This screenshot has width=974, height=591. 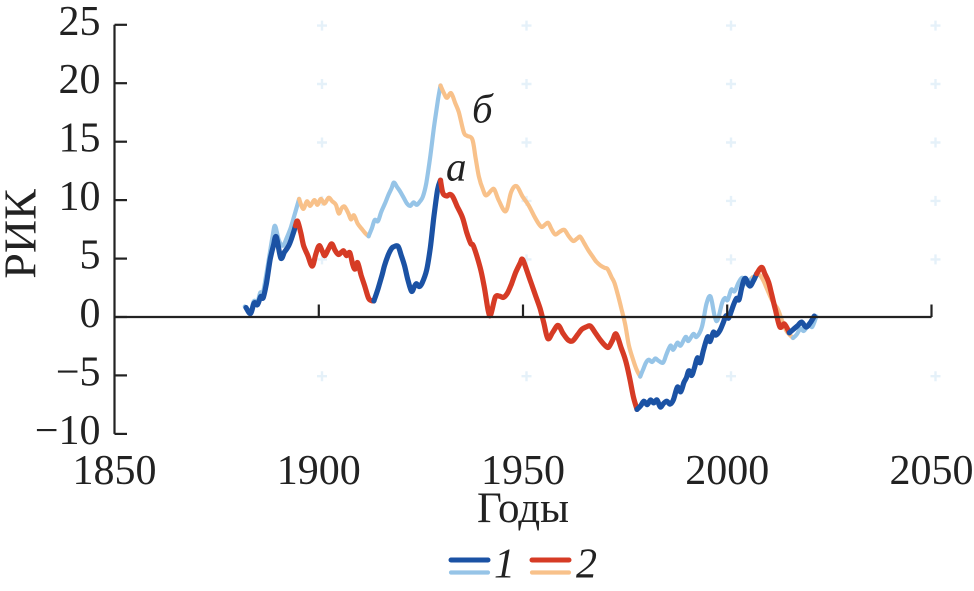 What do you see at coordinates (80, 22) in the screenshot?
I see `svg-text: 25` at bounding box center [80, 22].